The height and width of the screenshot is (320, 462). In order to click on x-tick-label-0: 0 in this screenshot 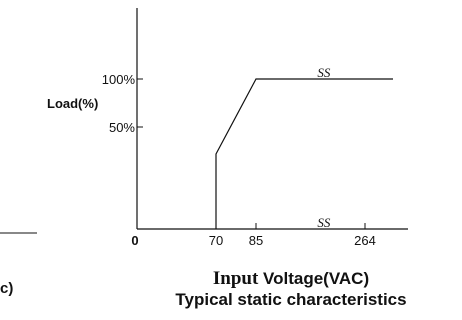, I will do `click(134, 240)`.